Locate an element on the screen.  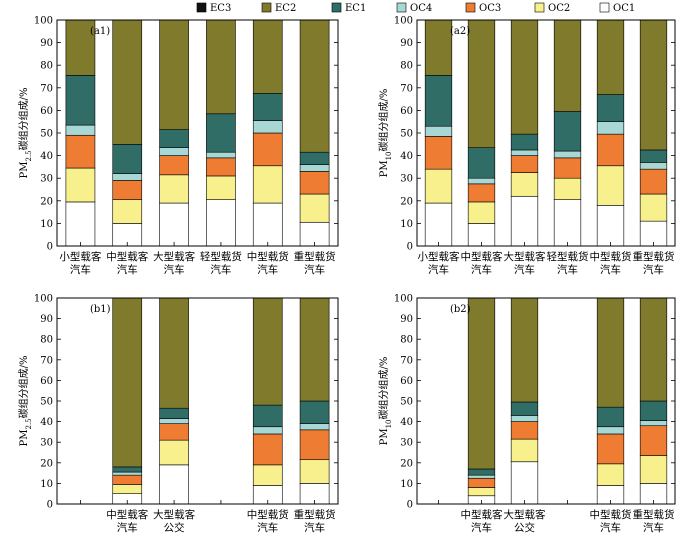
legend-label-oc1: OC1 is located at coordinates (624, 8).